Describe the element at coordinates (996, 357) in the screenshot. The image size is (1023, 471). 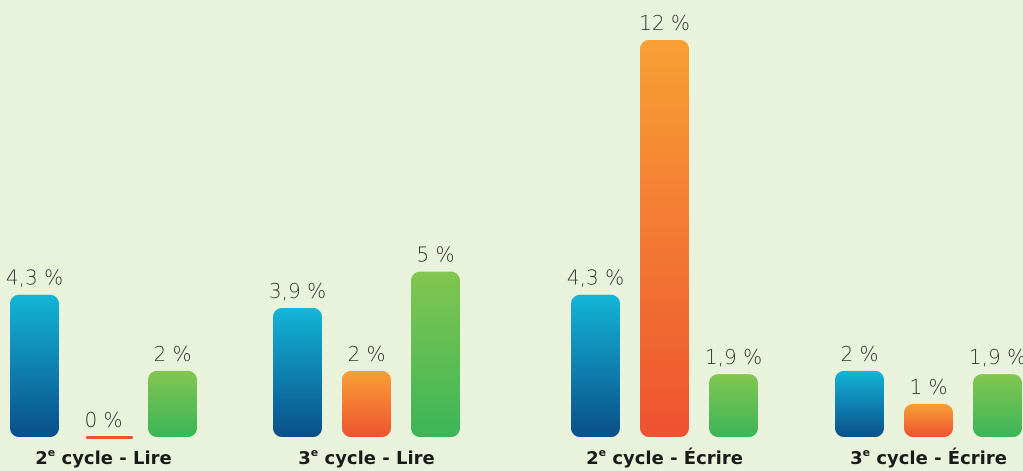
I see `value-label-s3-c4: 1,9 %` at that location.